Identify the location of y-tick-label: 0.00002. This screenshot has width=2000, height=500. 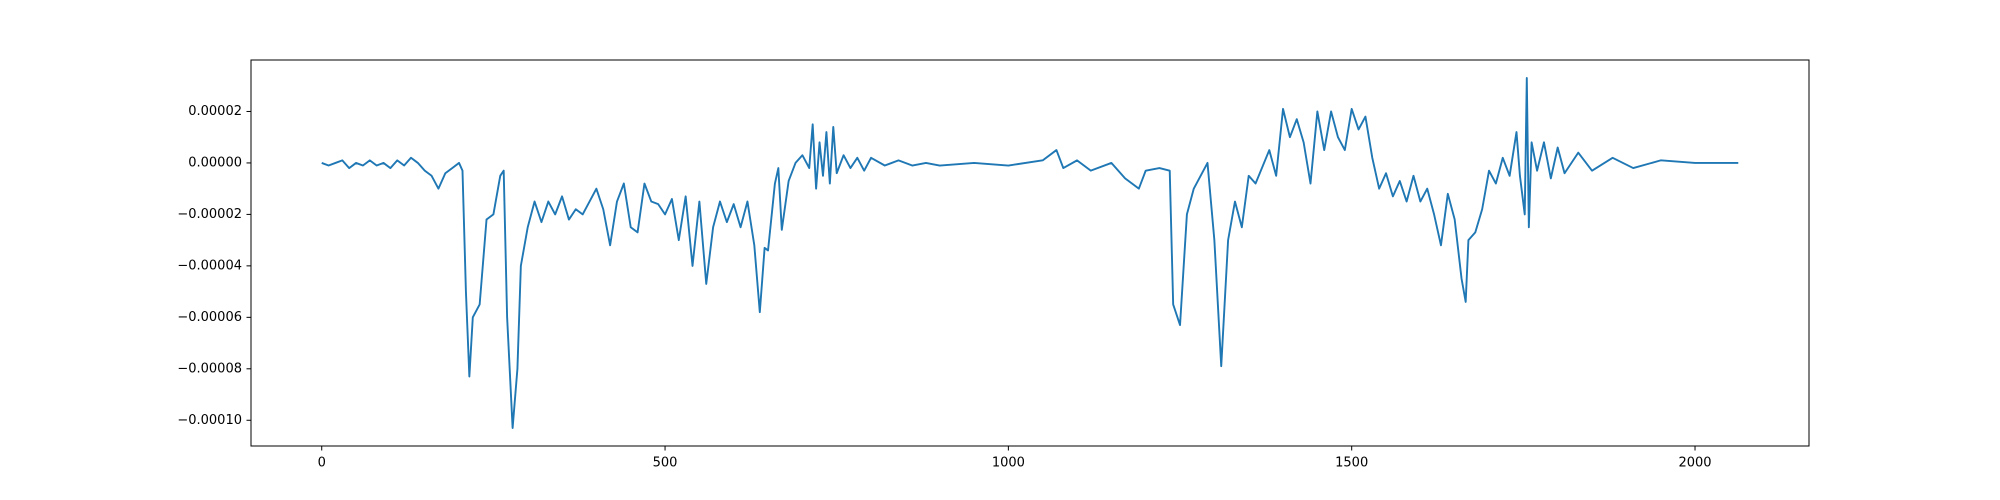
(215, 111).